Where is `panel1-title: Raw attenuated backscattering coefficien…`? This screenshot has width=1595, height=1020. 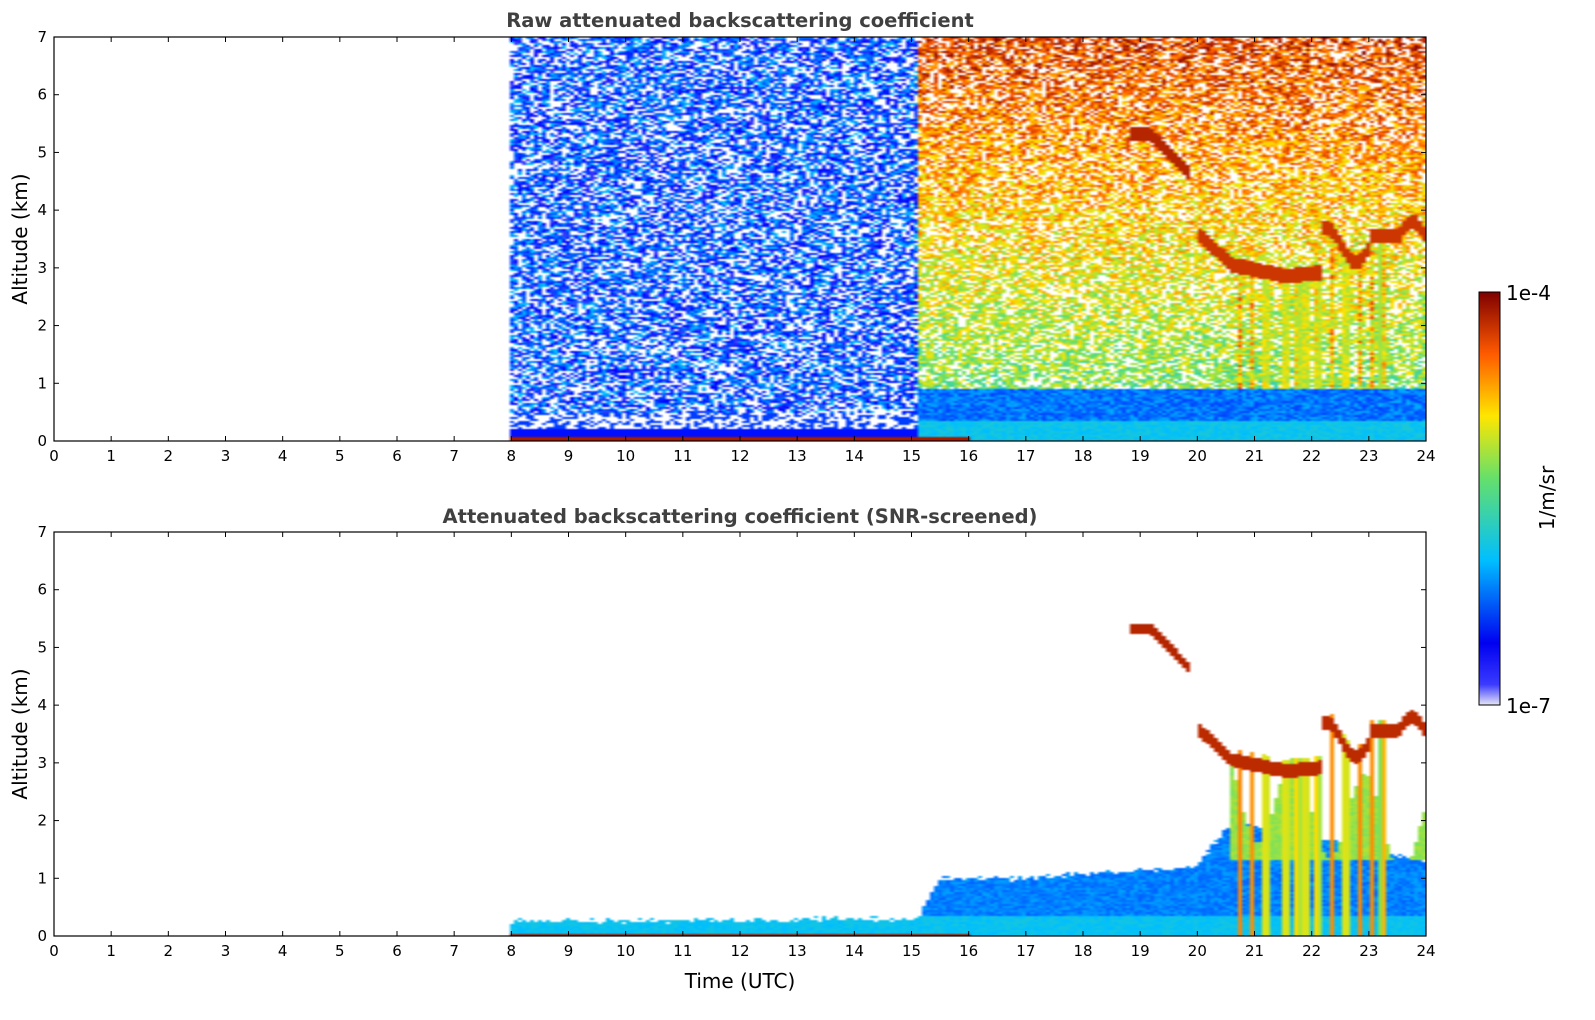
panel1-title: Raw attenuated backscattering coefficien… is located at coordinates (740, 20).